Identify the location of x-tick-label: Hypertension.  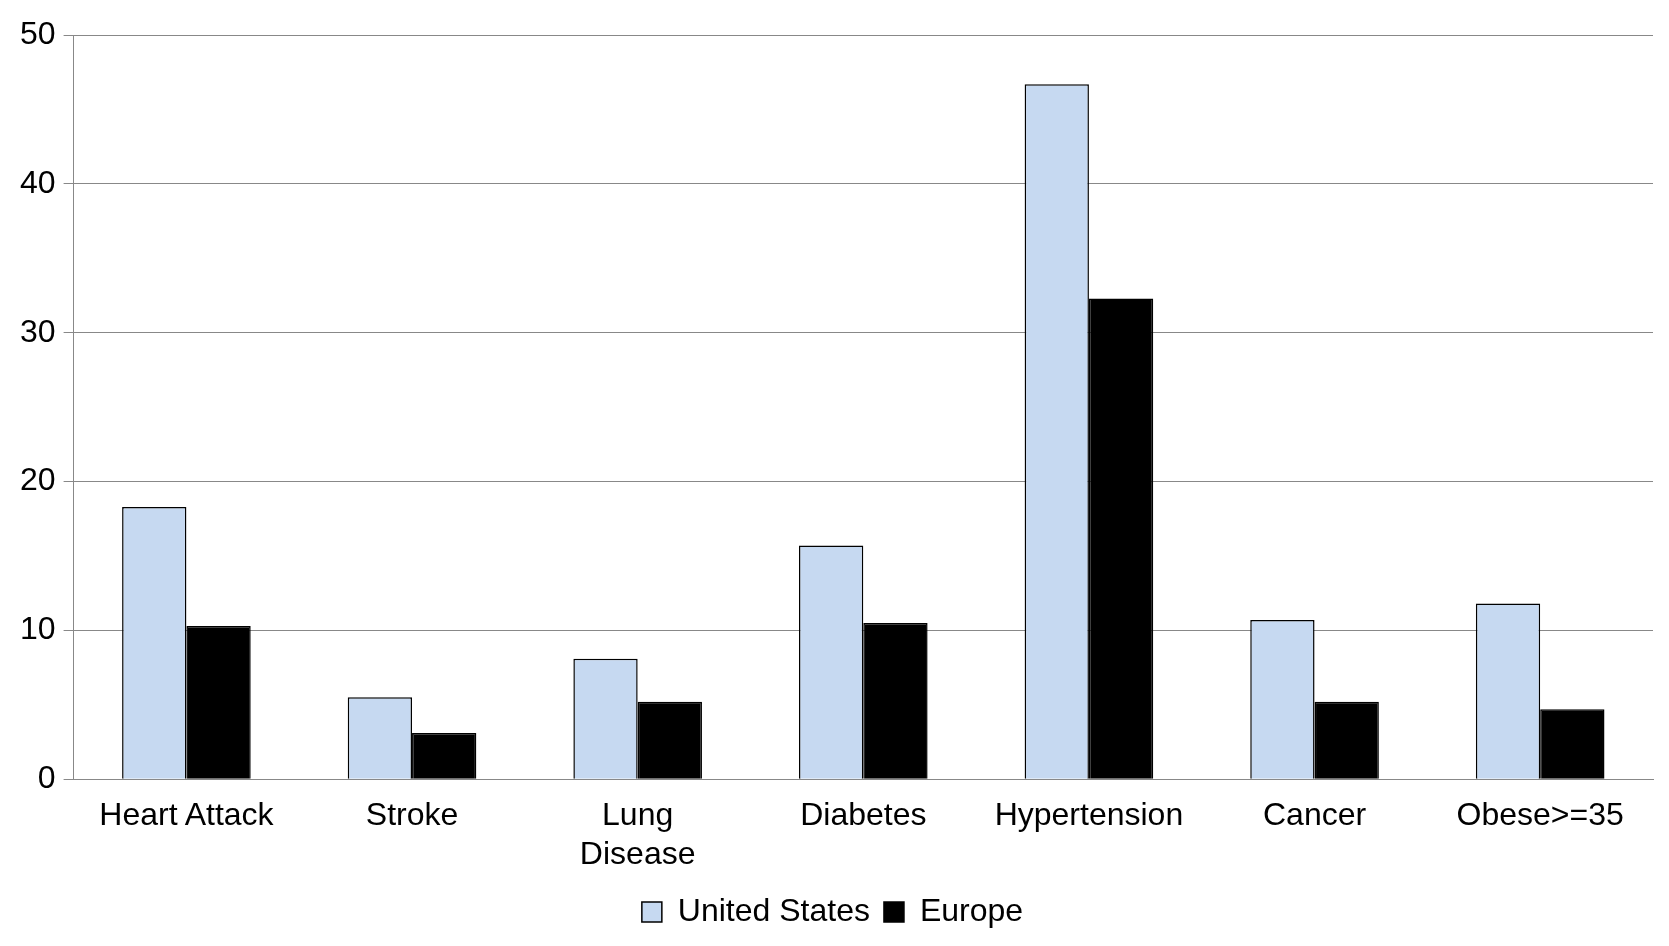
(1089, 814).